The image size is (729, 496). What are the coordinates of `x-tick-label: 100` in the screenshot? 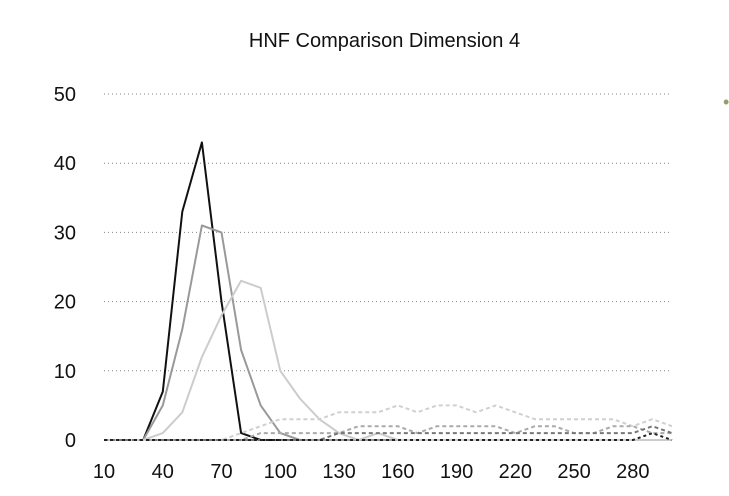 It's located at (280, 472).